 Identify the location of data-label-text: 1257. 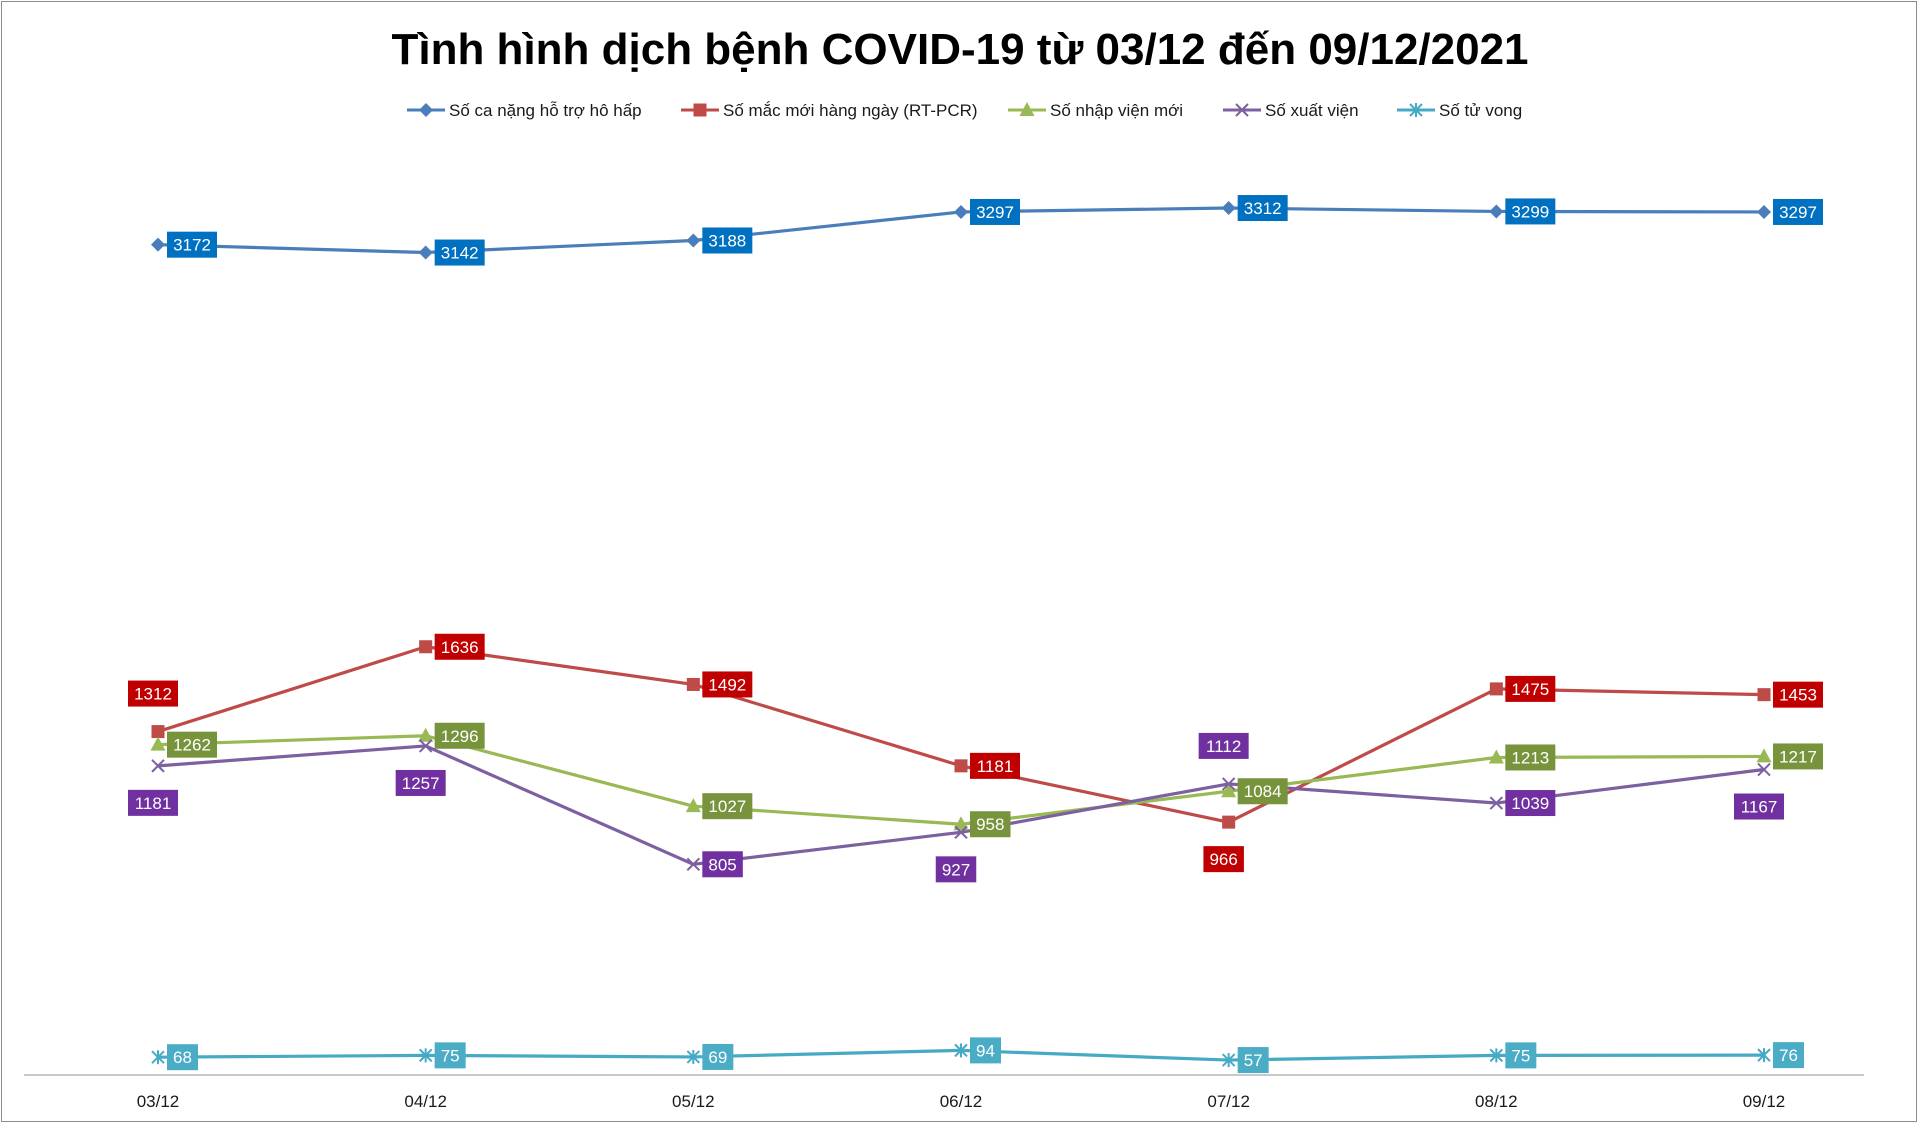
(421, 783).